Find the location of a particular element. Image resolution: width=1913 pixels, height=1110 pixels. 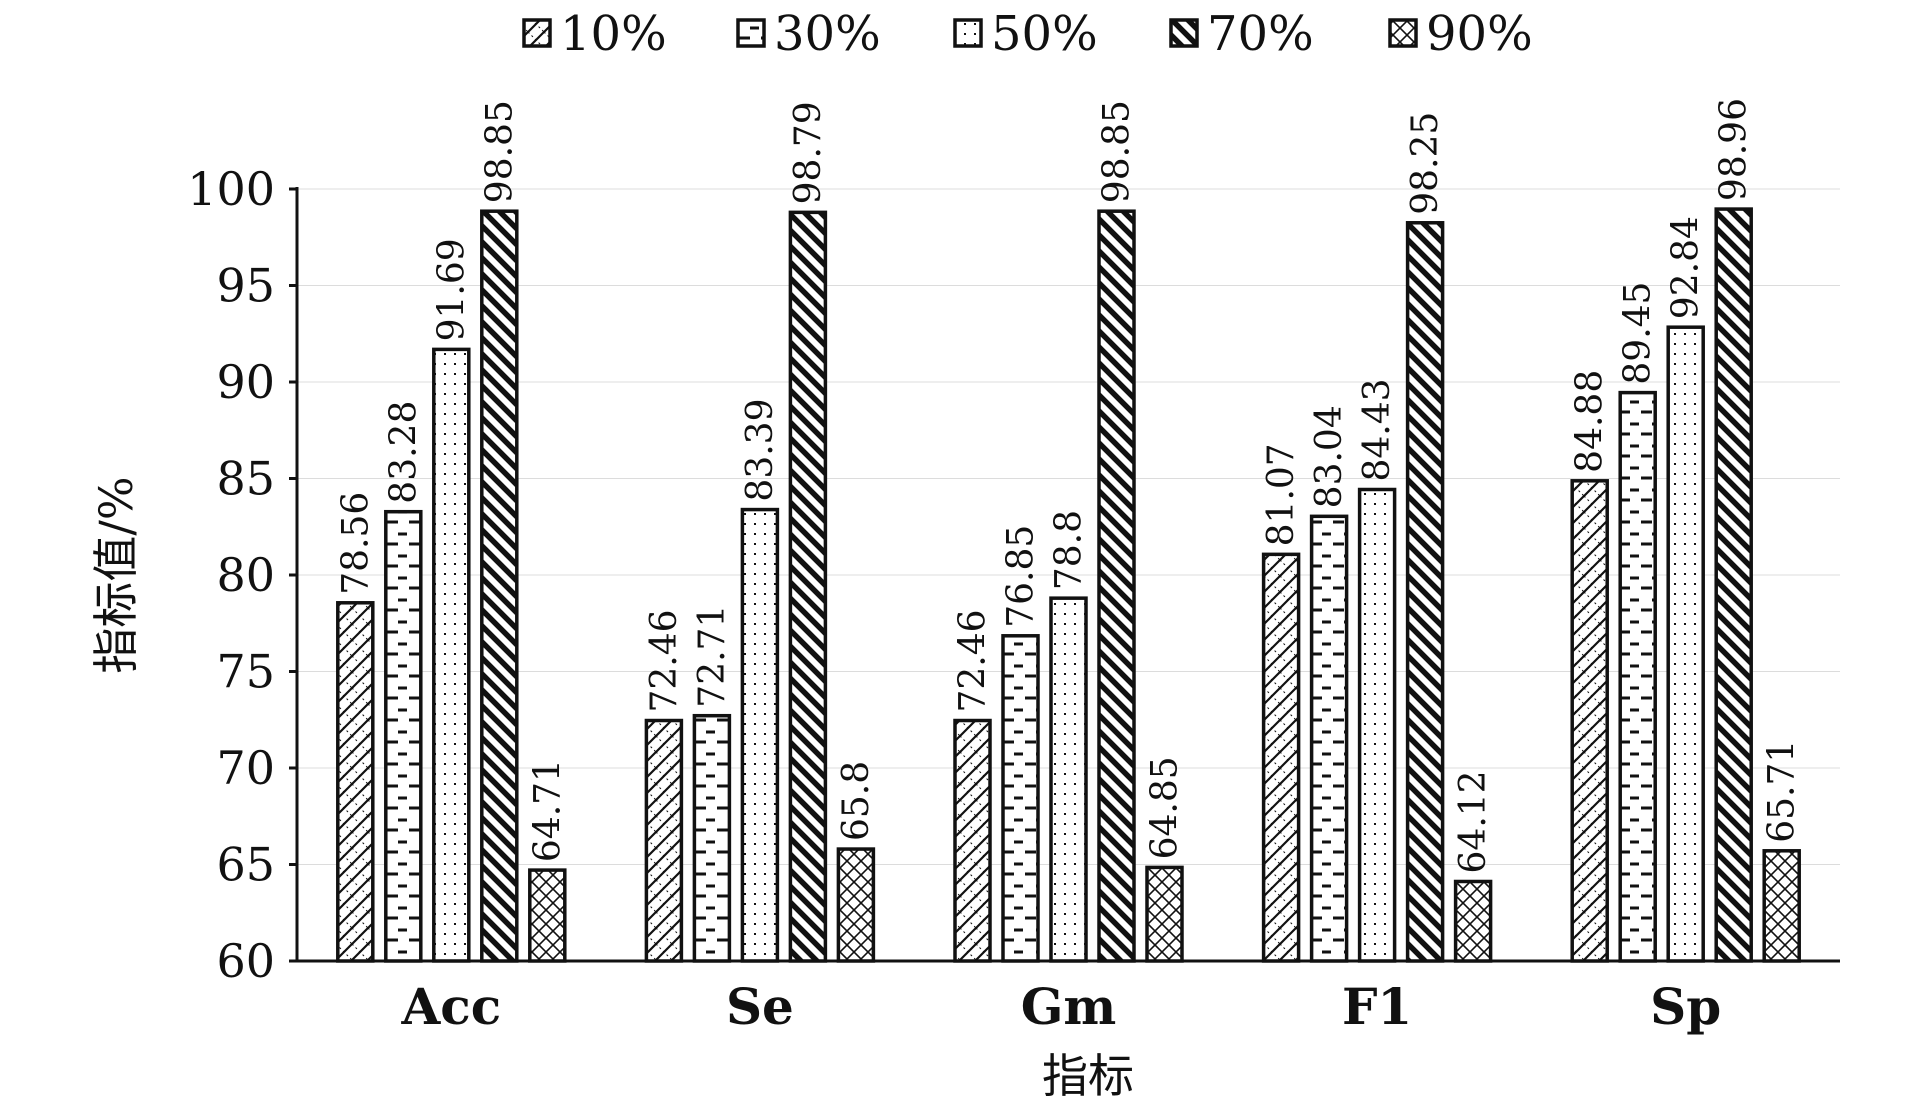

data-label: 72.71 is located at coordinates (712, 656).